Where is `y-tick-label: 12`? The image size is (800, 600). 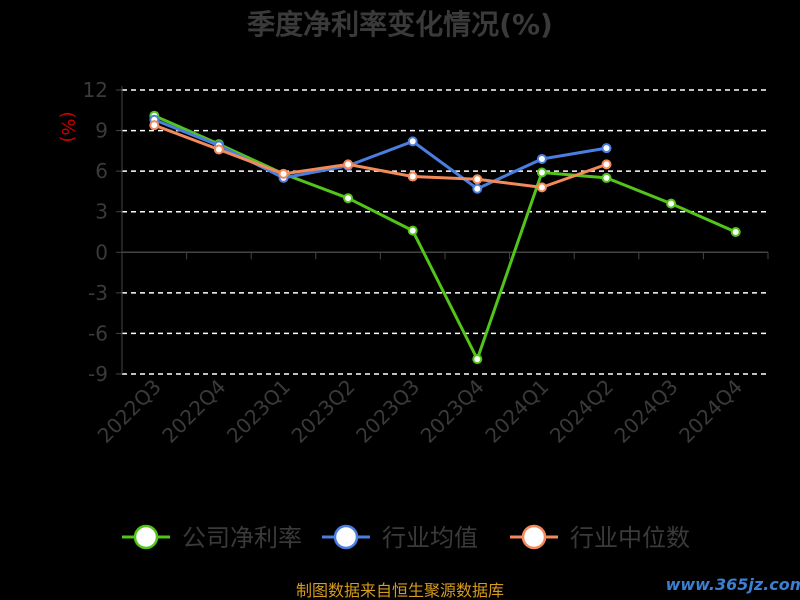 y-tick-label: 12 is located at coordinates (95, 90).